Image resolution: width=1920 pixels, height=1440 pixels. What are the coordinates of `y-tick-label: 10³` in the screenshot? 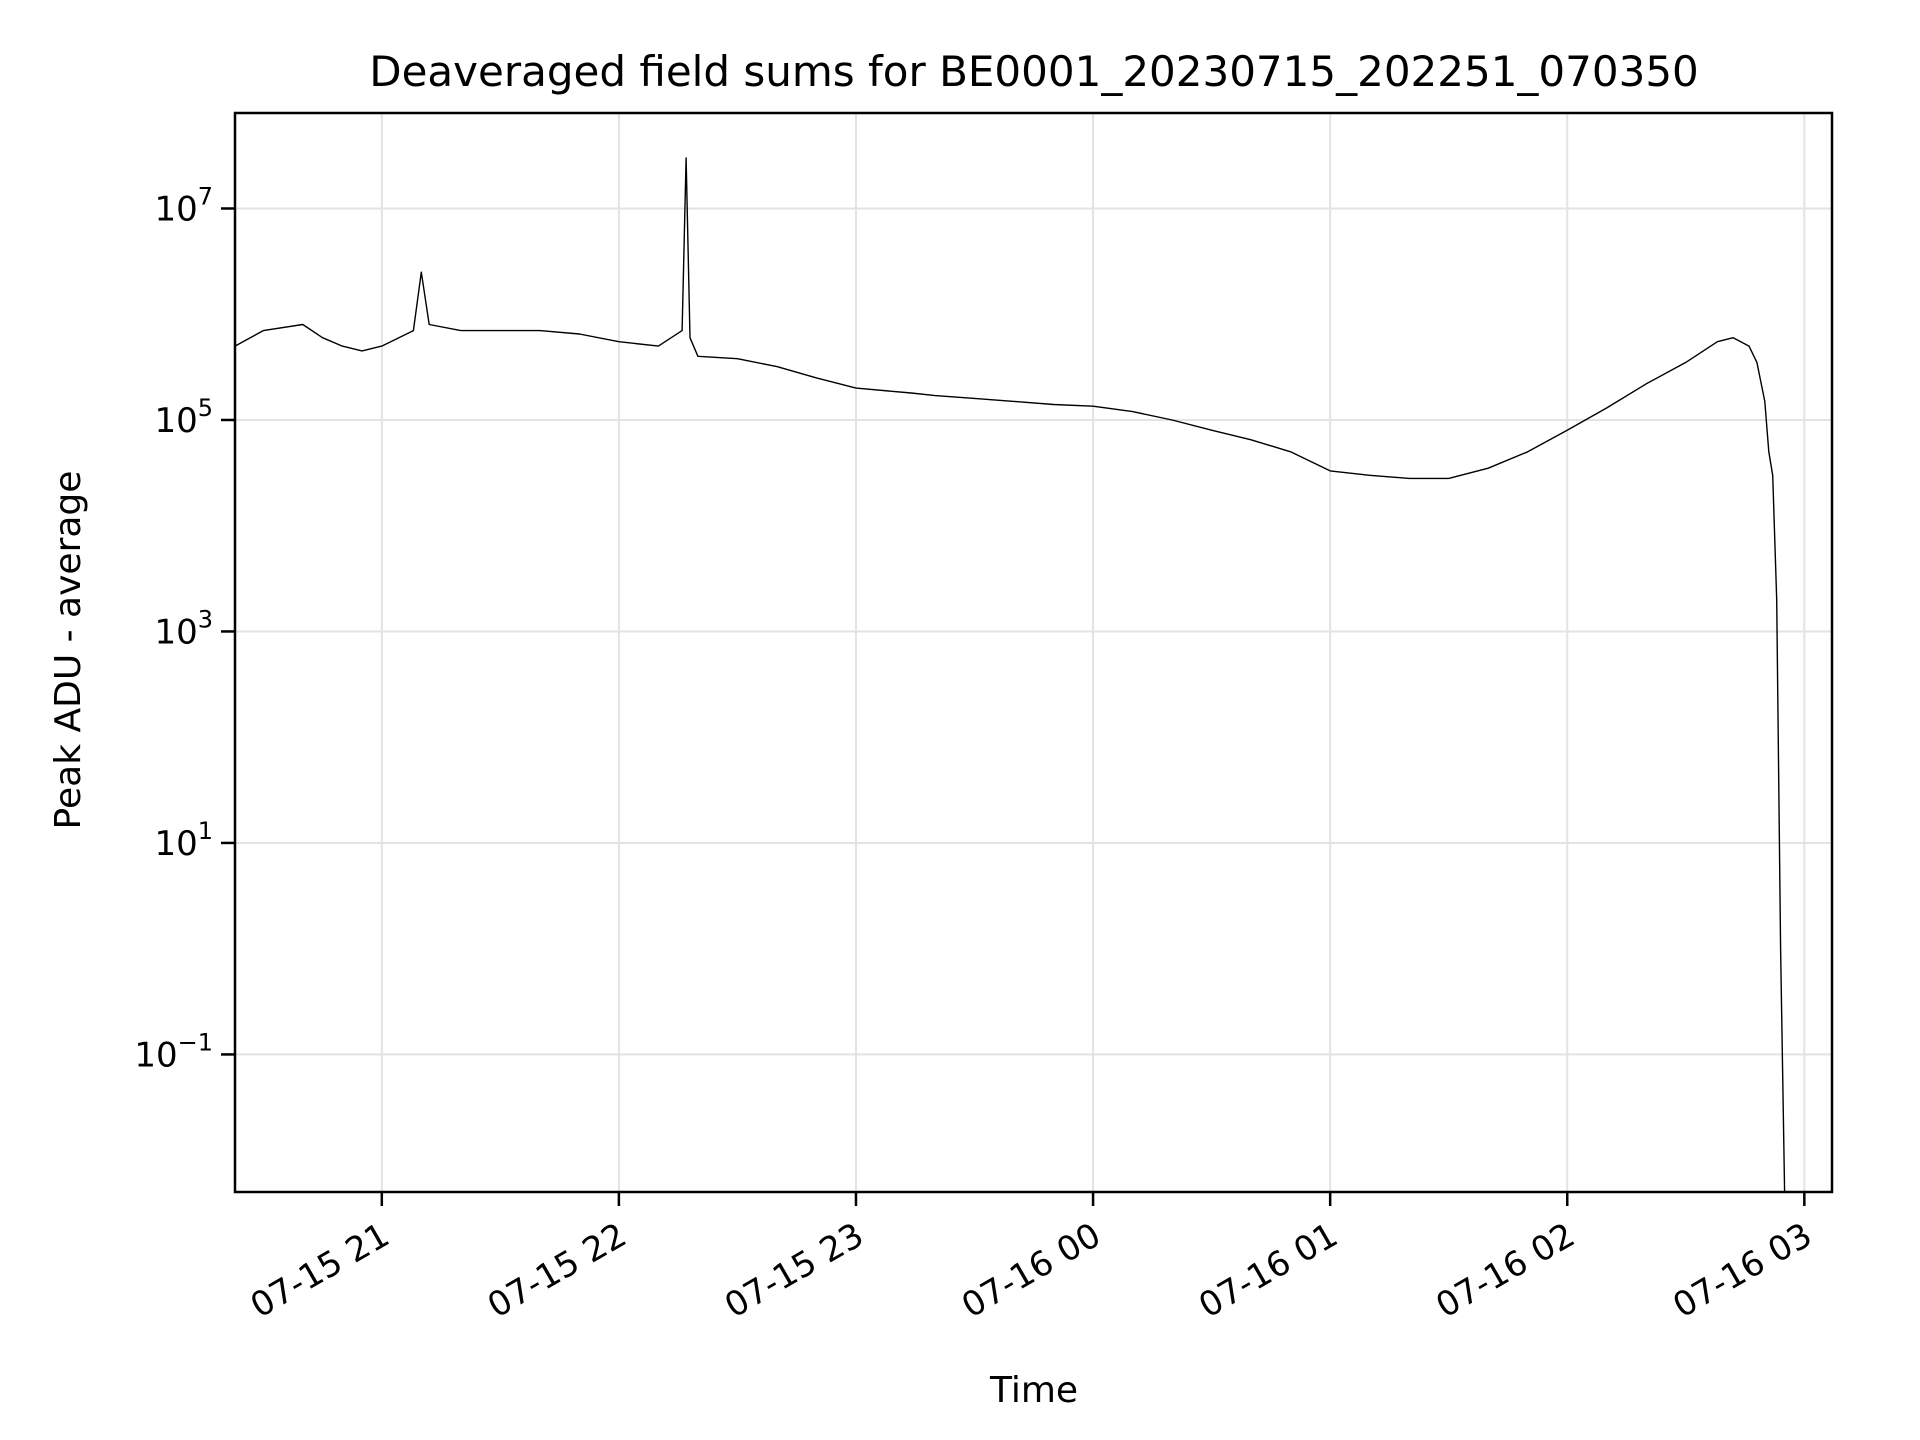 It's located at (183, 628).